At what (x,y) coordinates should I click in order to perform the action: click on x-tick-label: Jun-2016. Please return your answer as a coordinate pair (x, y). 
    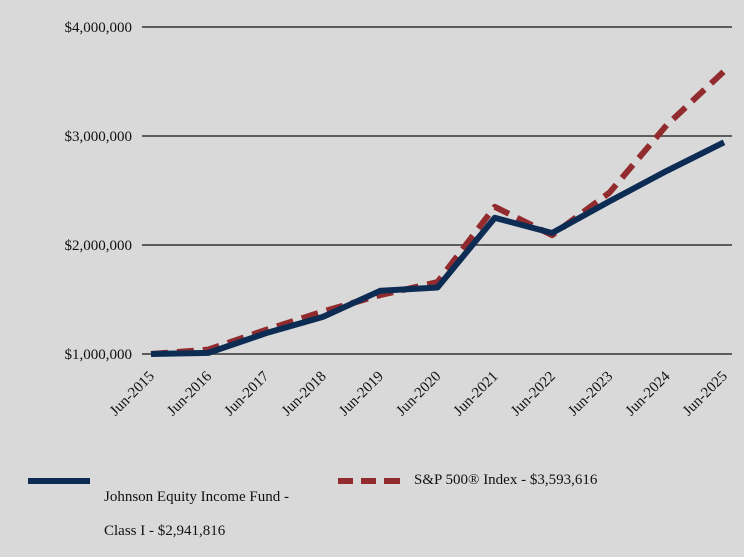
    Looking at the image, I should click on (189, 393).